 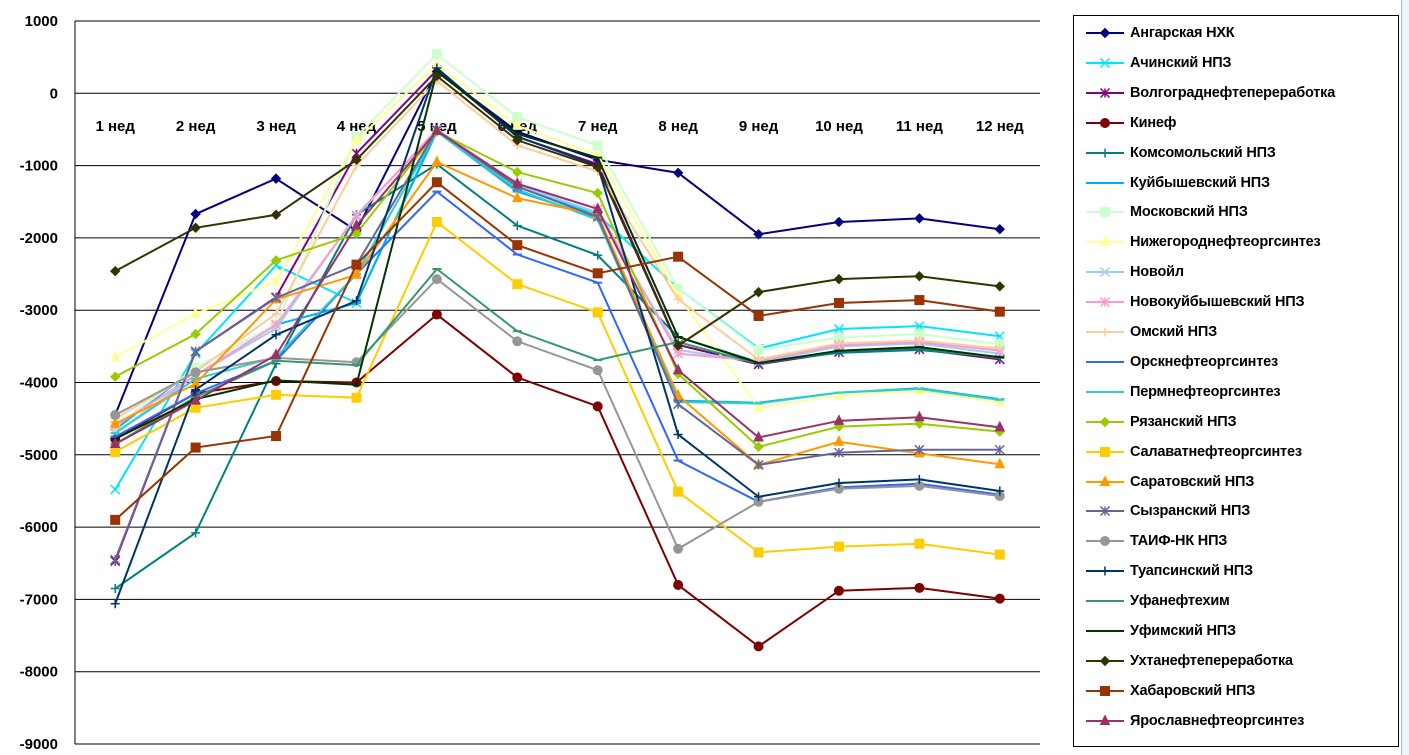 What do you see at coordinates (1183, 421) in the screenshot?
I see `legend-label: Рязанский НПЗ` at bounding box center [1183, 421].